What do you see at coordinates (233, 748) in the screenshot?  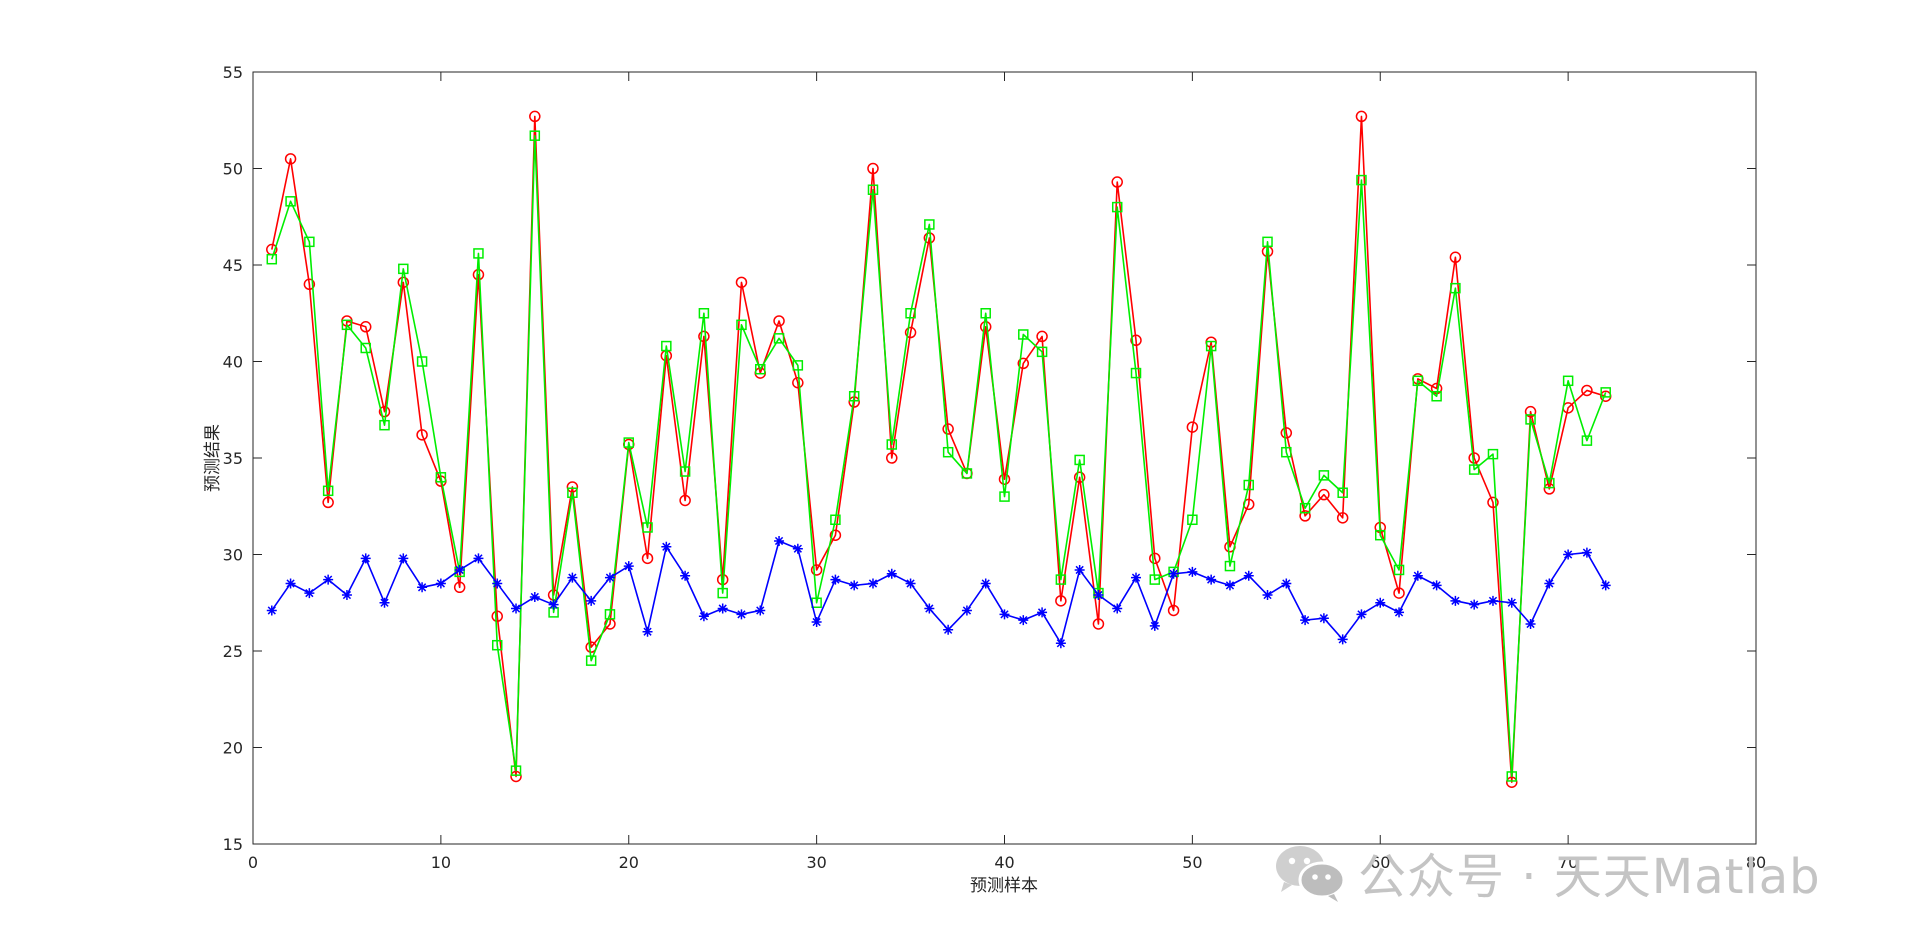 I see `y-tick-label: 20` at bounding box center [233, 748].